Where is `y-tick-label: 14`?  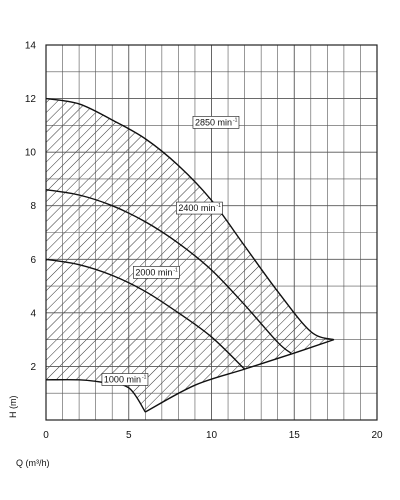
y-tick-label: 14 is located at coordinates (31, 46).